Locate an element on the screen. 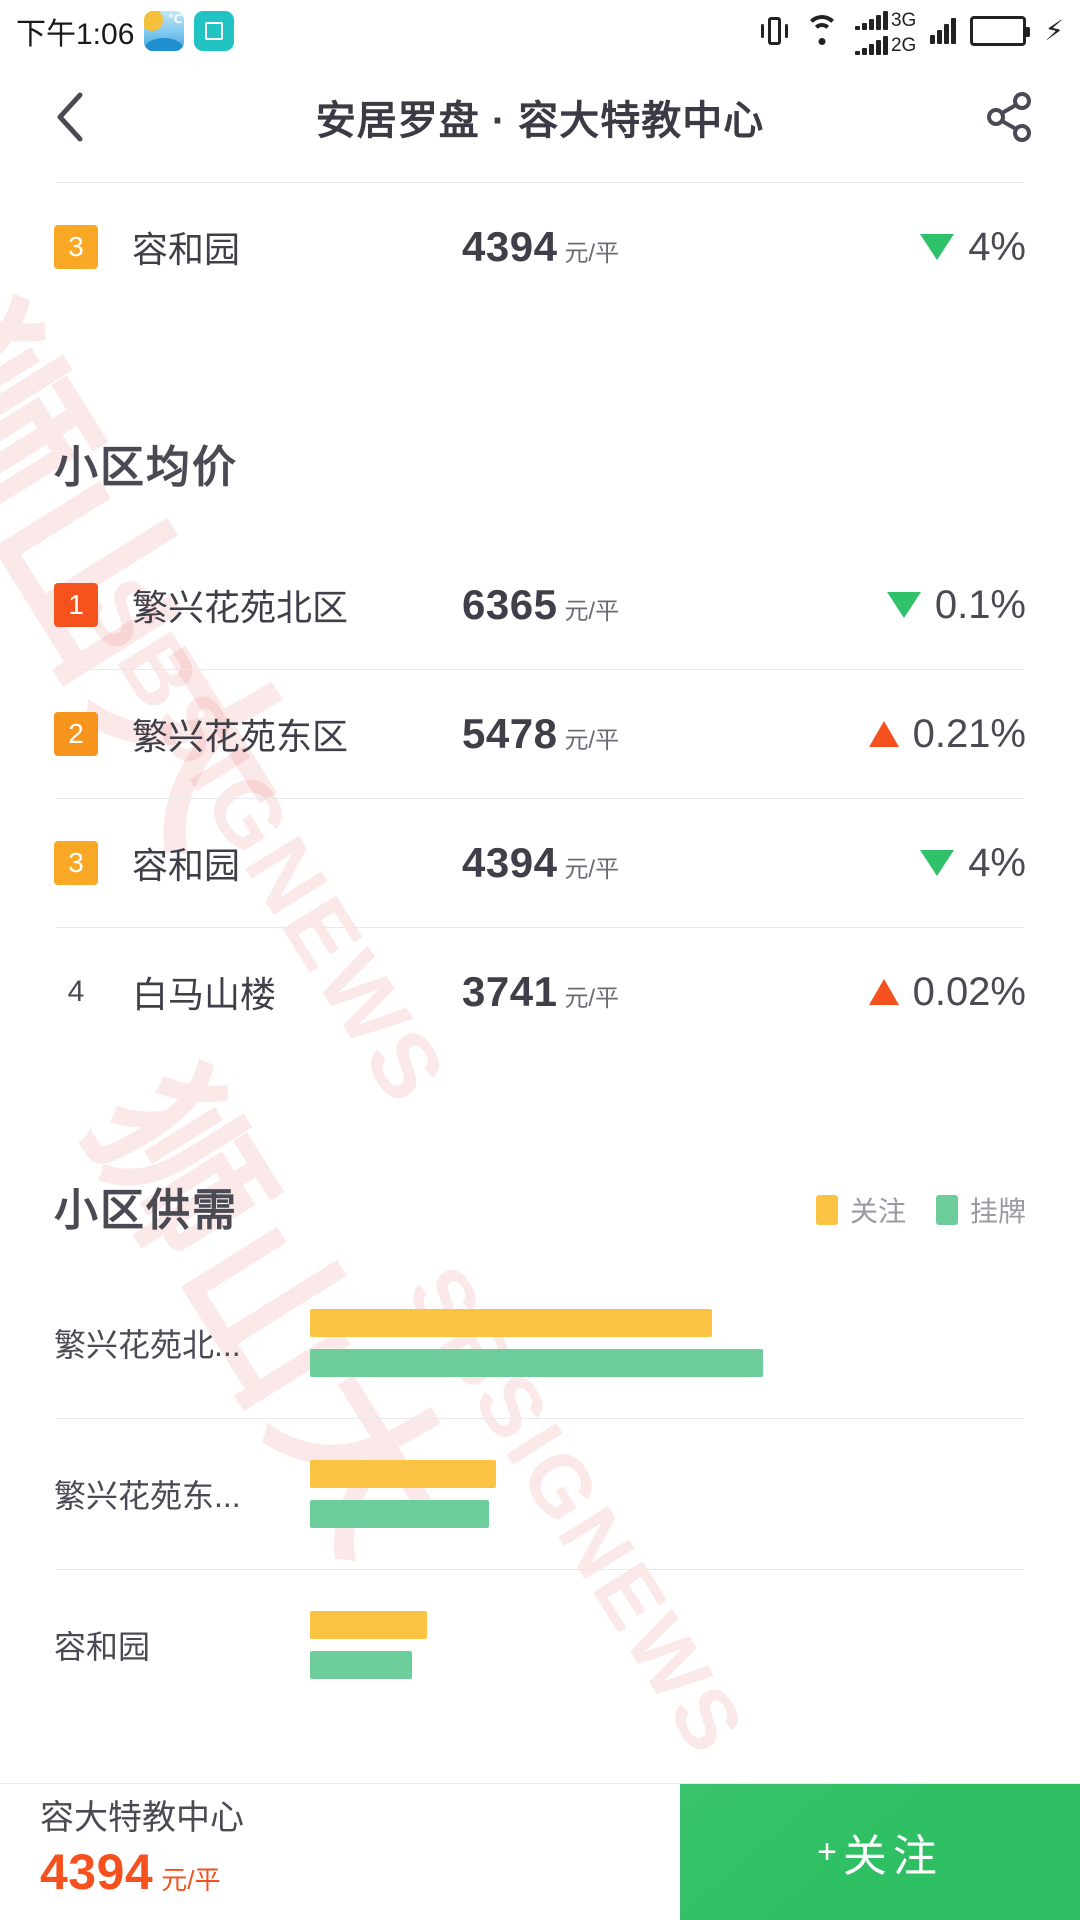 The height and width of the screenshot is (1920, 1080). price-cell: 6365 元/平 is located at coordinates (540, 605).